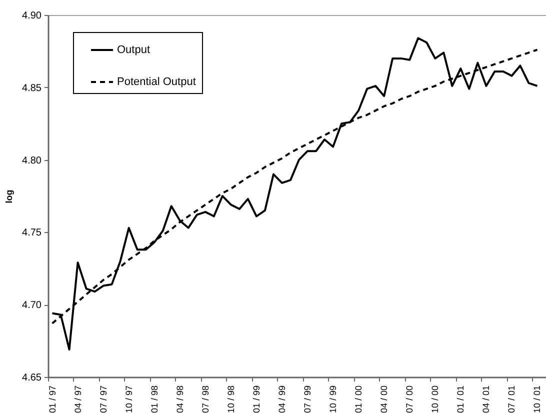 The image size is (546, 413). What do you see at coordinates (77, 399) in the screenshot?
I see `x-tick-label: 04 / 97` at bounding box center [77, 399].